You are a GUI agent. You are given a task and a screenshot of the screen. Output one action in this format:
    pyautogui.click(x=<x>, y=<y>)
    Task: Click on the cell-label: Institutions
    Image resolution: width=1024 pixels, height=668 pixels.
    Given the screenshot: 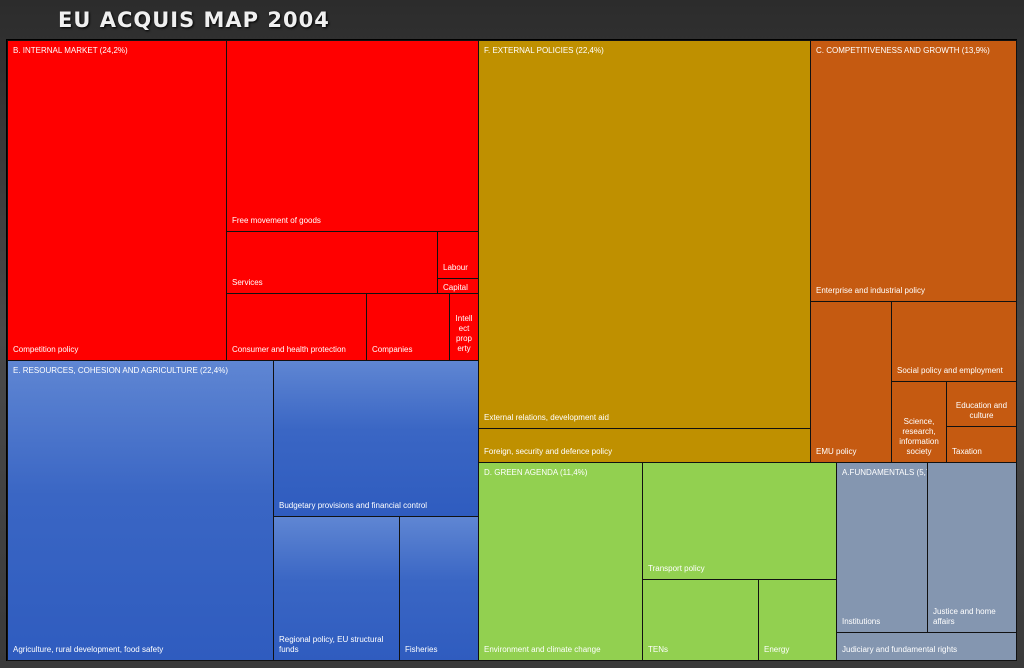 What is the action you would take?
    pyautogui.click(x=861, y=621)
    